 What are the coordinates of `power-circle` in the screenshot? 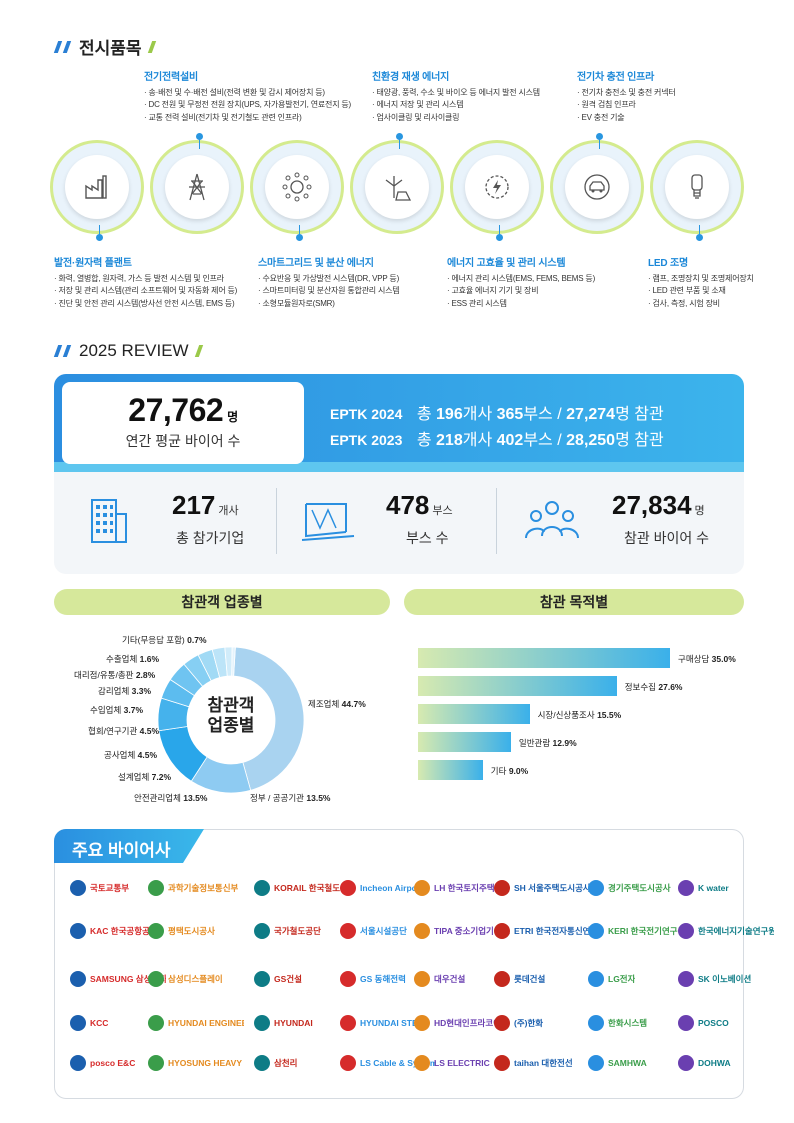 It's located at (197, 183).